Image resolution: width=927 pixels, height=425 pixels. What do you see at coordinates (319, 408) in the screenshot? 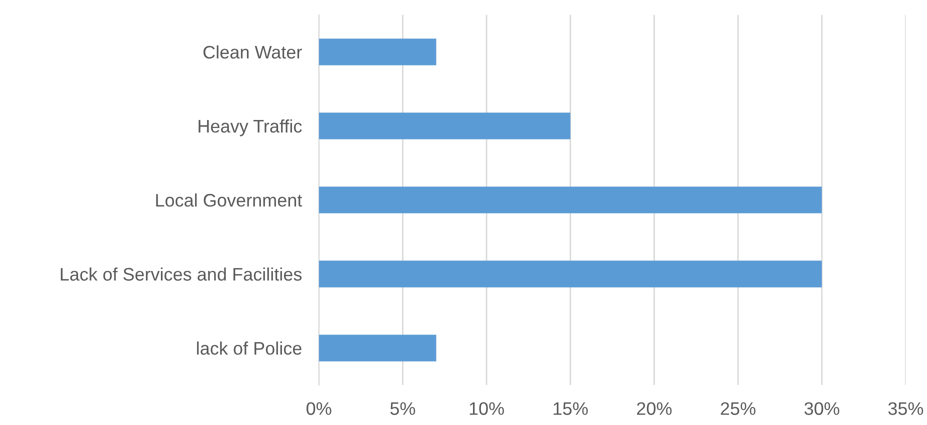
I see `x-tick-label: 0%` at bounding box center [319, 408].